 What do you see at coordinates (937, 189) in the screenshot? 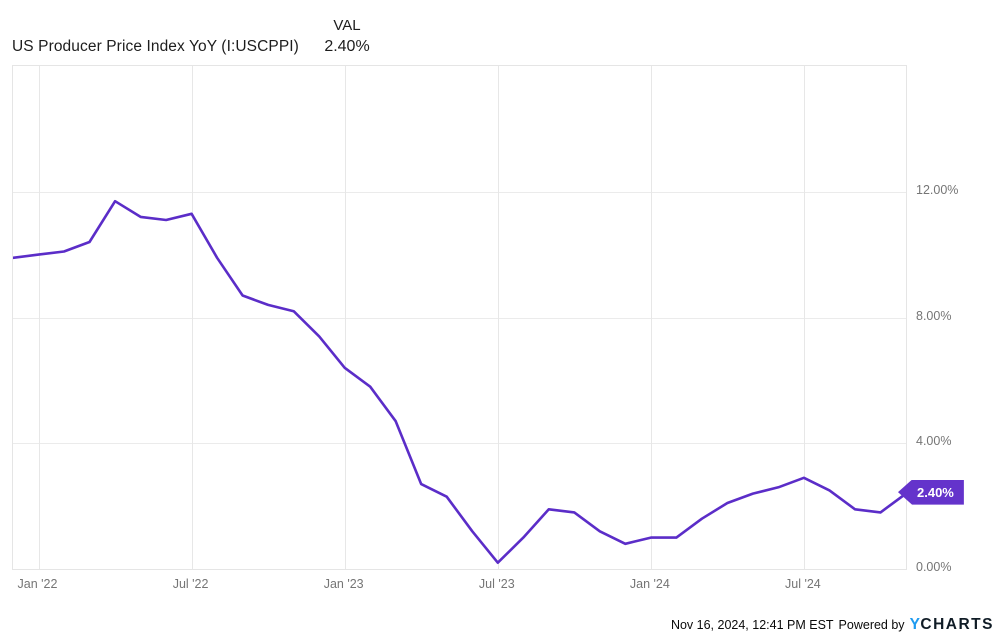
I see `y-axis-tick-label: 12.00%` at bounding box center [937, 189].